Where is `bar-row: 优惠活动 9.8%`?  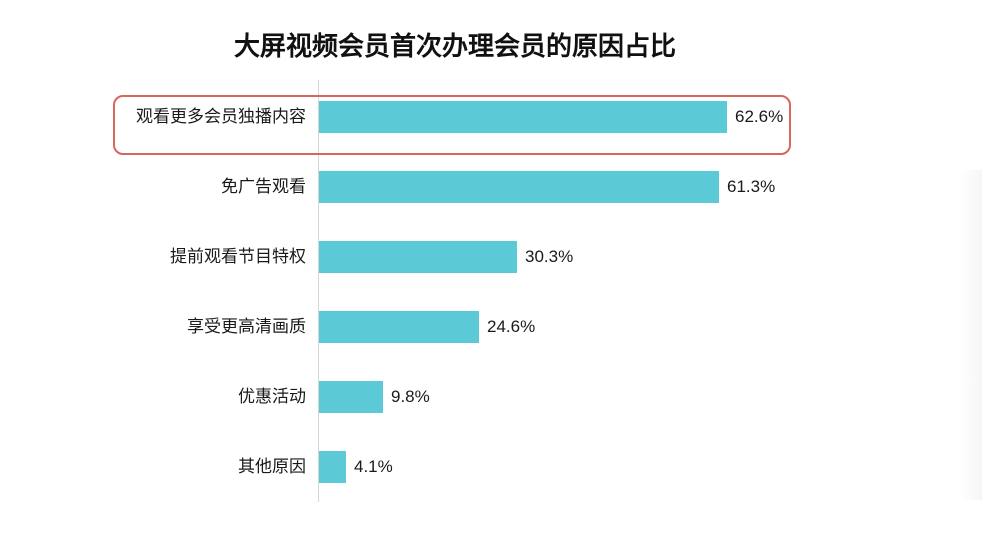 bar-row: 优惠活动 9.8% is located at coordinates (491, 397).